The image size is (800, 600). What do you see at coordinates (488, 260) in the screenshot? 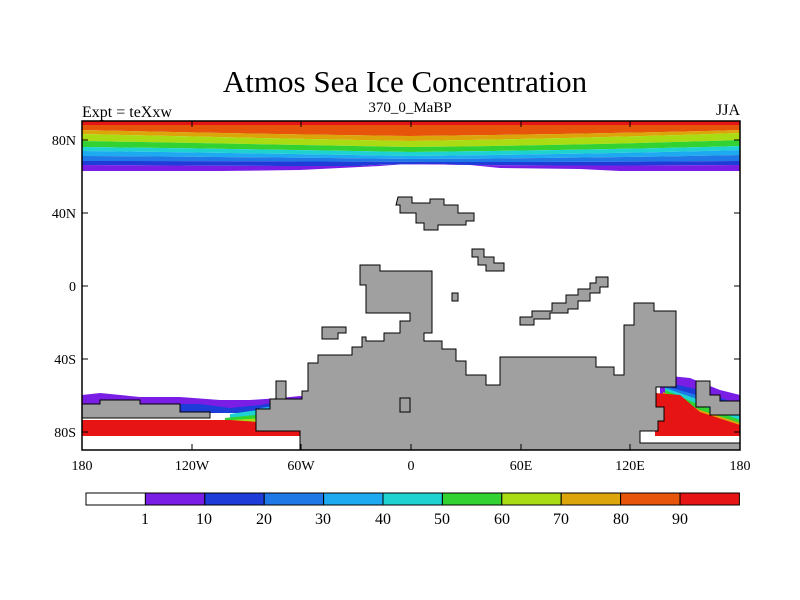
I see `land-island-east` at bounding box center [488, 260].